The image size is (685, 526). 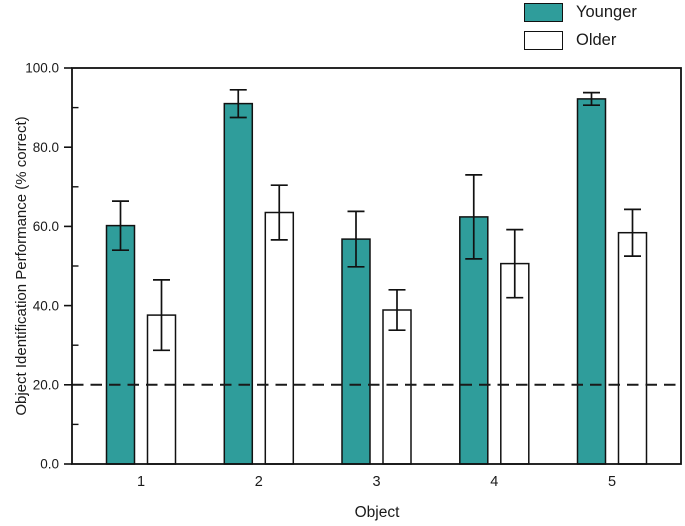 I want to click on legend-item-younger: Younger, so click(x=580, y=12).